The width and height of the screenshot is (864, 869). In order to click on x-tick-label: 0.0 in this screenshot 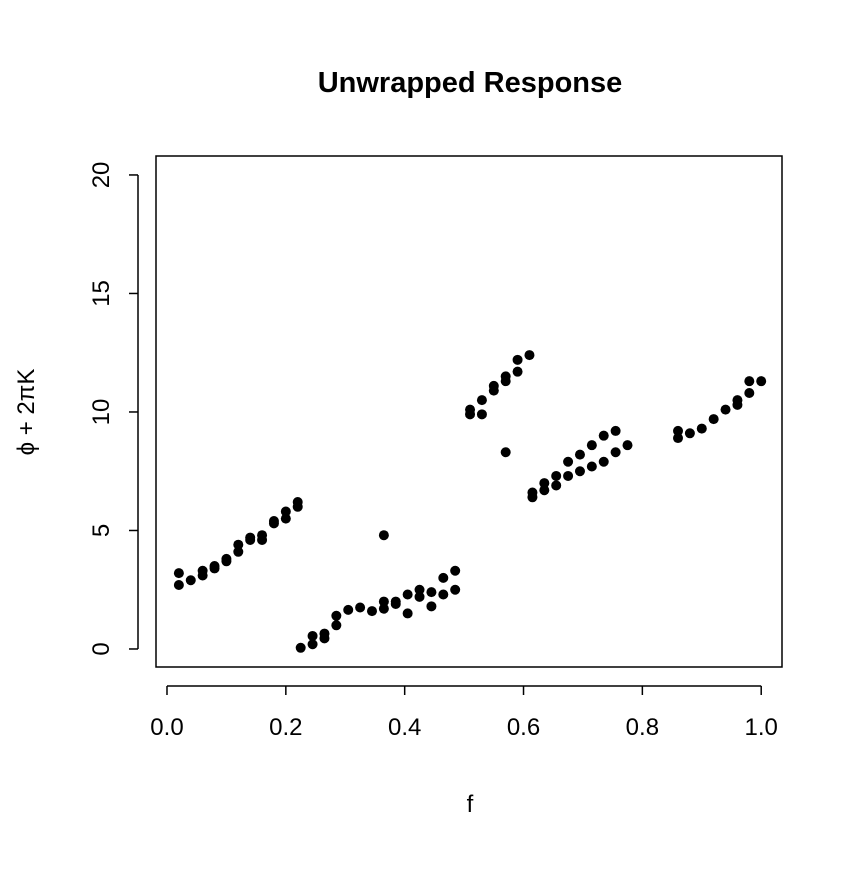, I will do `click(166, 727)`.